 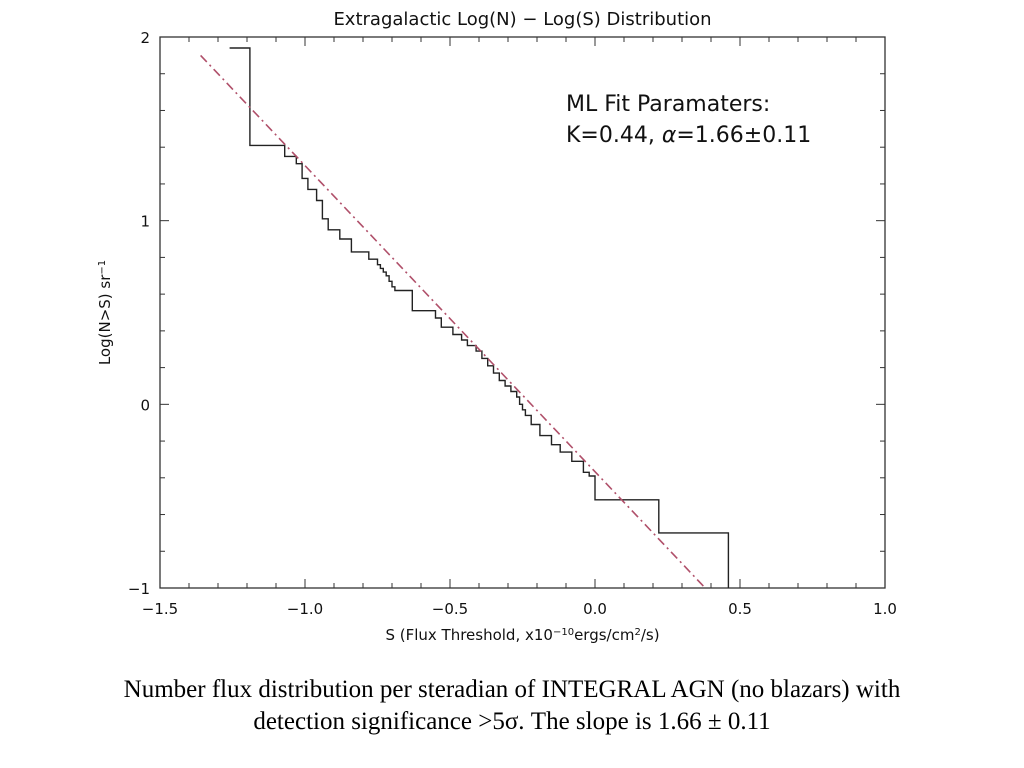 I want to click on x-tick-label: −0.5, so click(x=450, y=609).